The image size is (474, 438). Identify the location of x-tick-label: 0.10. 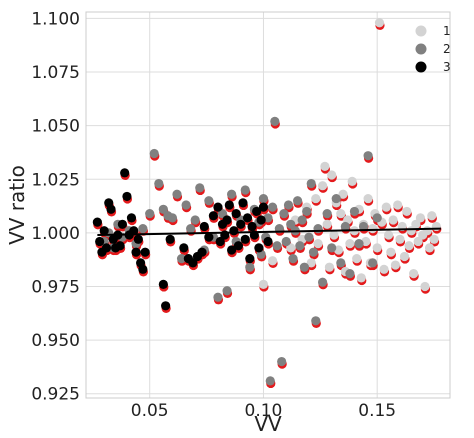
(264, 411).